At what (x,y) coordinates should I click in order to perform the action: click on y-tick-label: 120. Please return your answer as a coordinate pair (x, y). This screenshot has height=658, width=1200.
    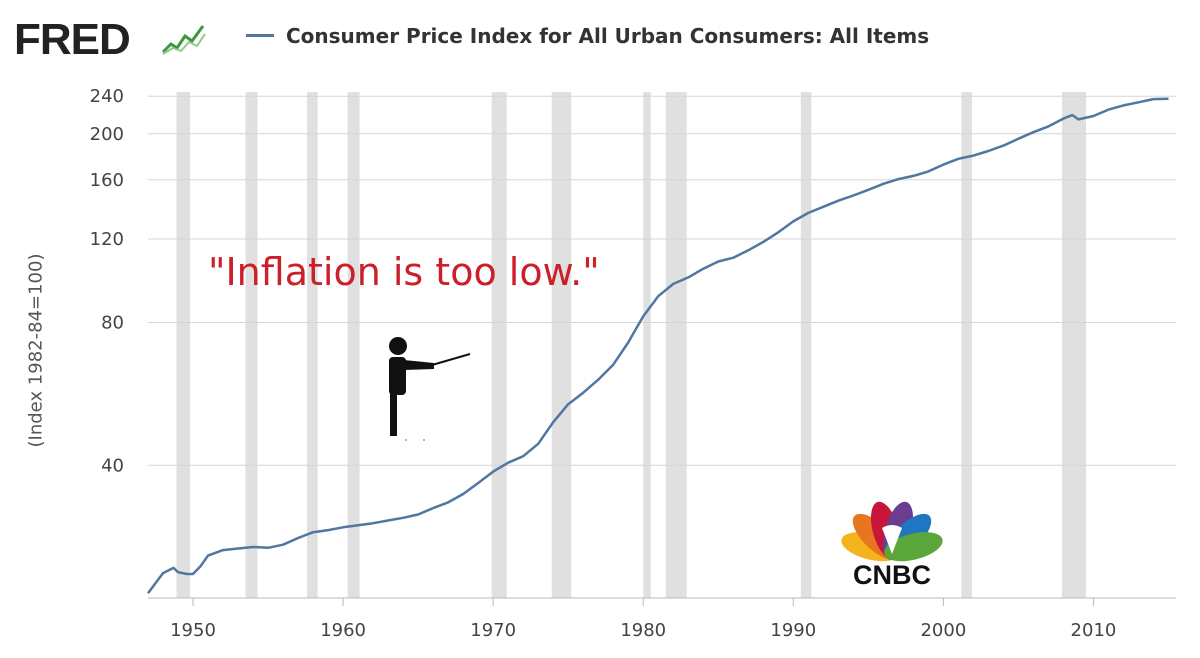
    Looking at the image, I should click on (107, 239).